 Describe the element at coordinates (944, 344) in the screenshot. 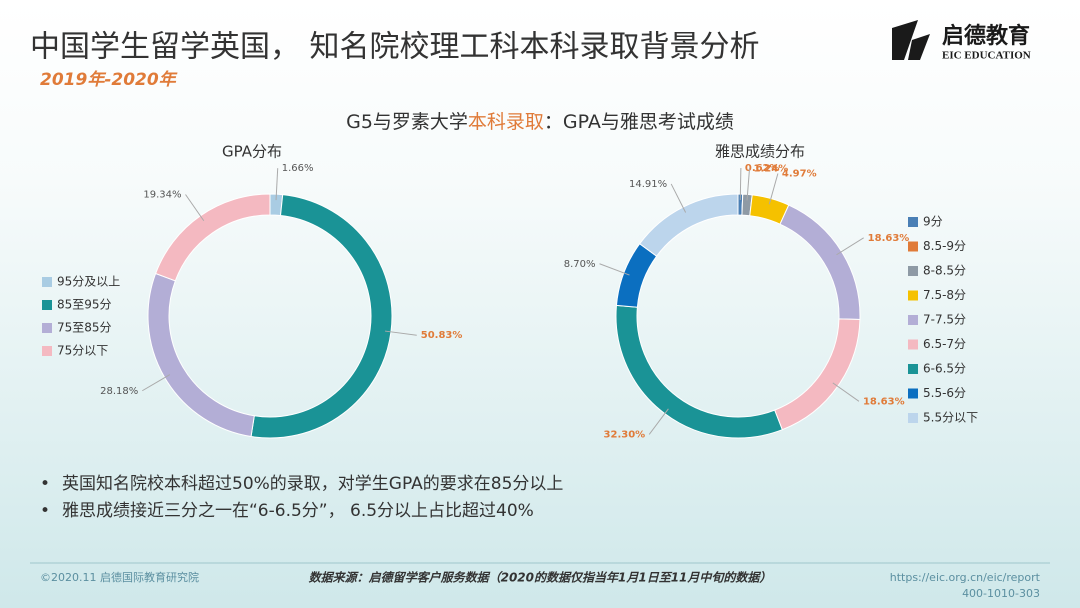

I see `legend-label: 6.5-7分` at that location.